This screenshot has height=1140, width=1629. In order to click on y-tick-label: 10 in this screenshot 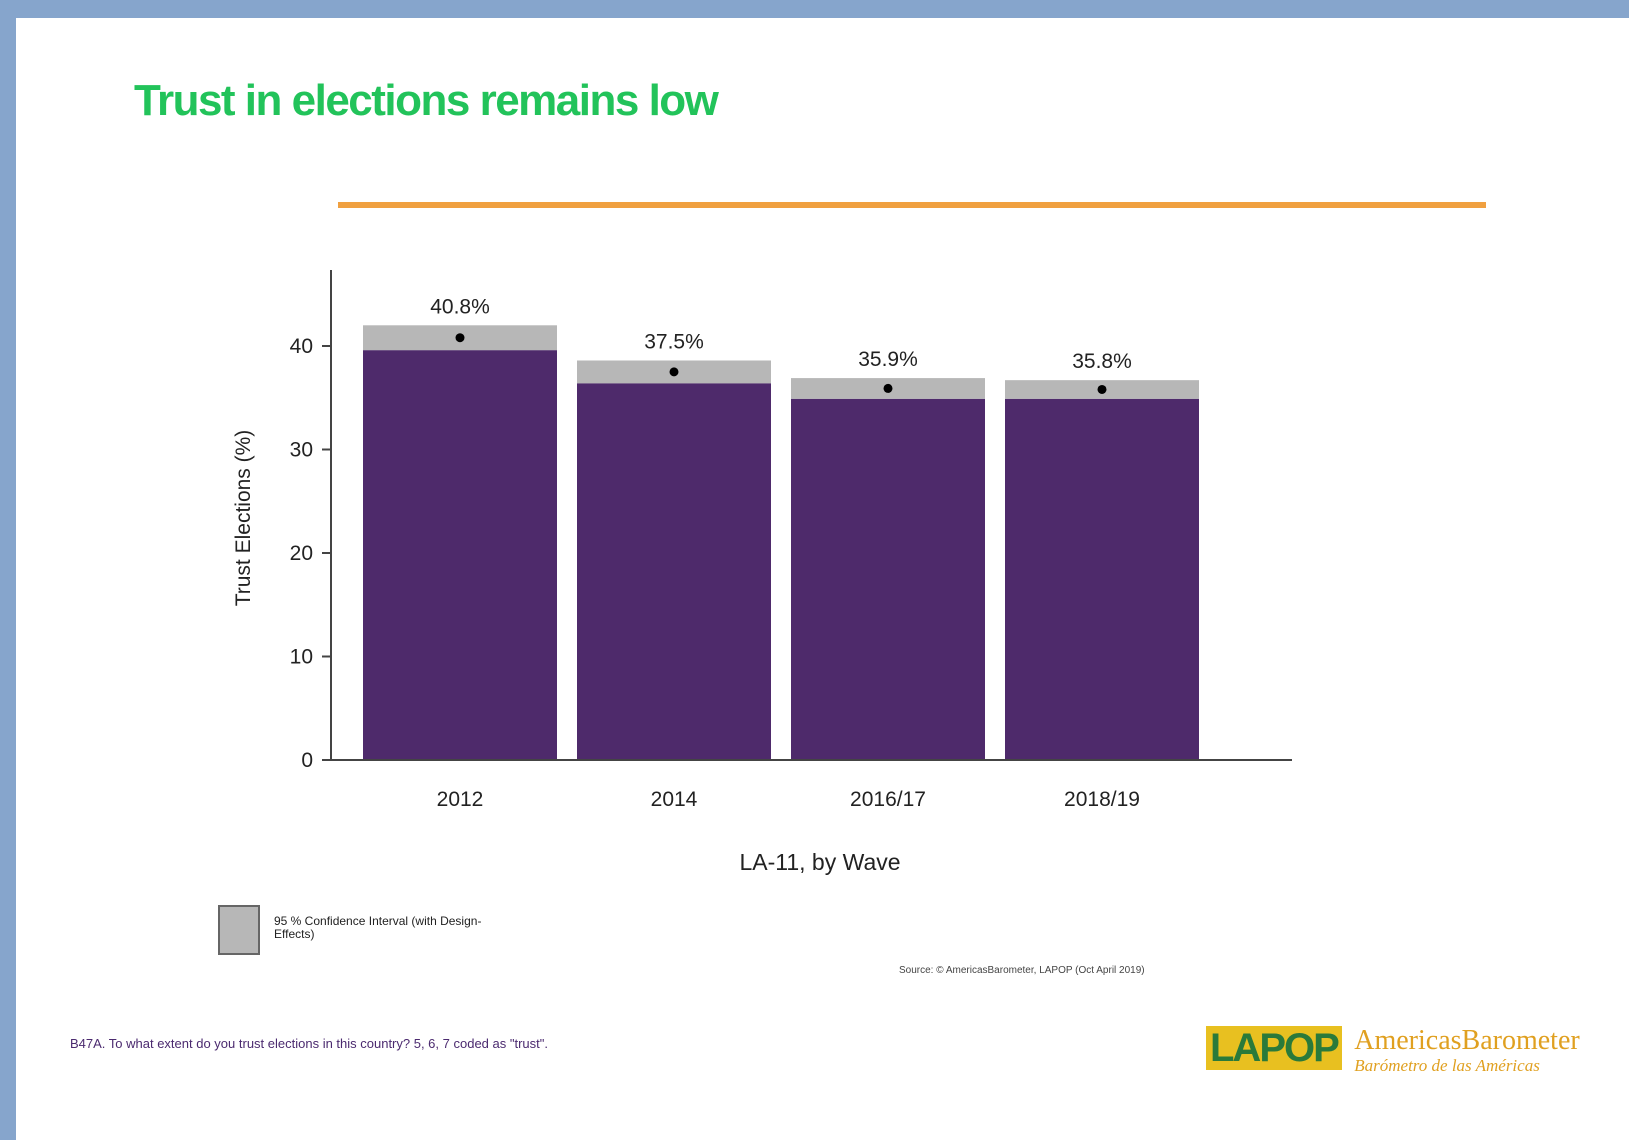, I will do `click(301, 657)`.